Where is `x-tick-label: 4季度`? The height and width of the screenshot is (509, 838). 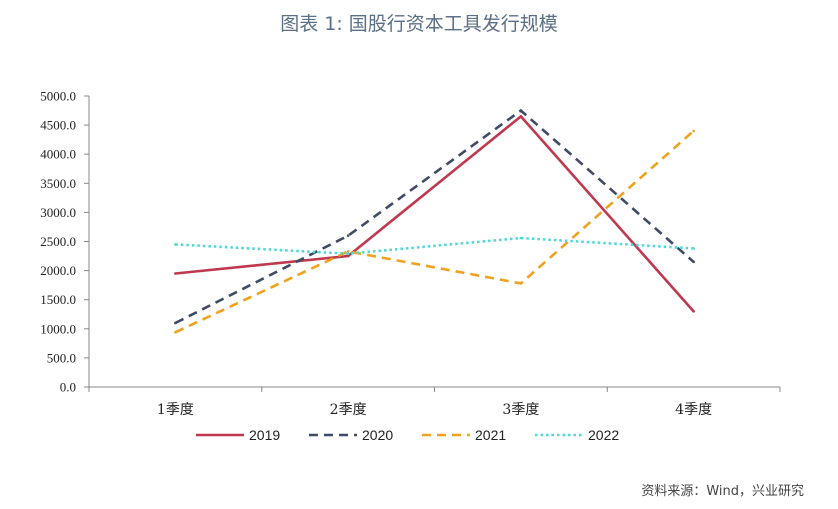 x-tick-label: 4季度 is located at coordinates (693, 410).